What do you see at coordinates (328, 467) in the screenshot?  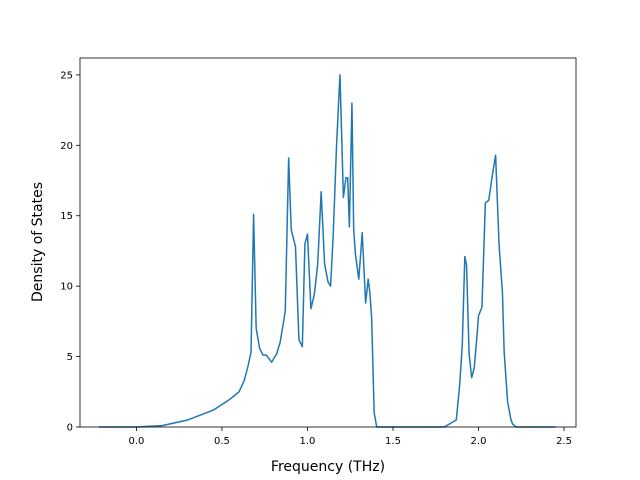 I see `x-axis-label: Frequency (THz)` at bounding box center [328, 467].